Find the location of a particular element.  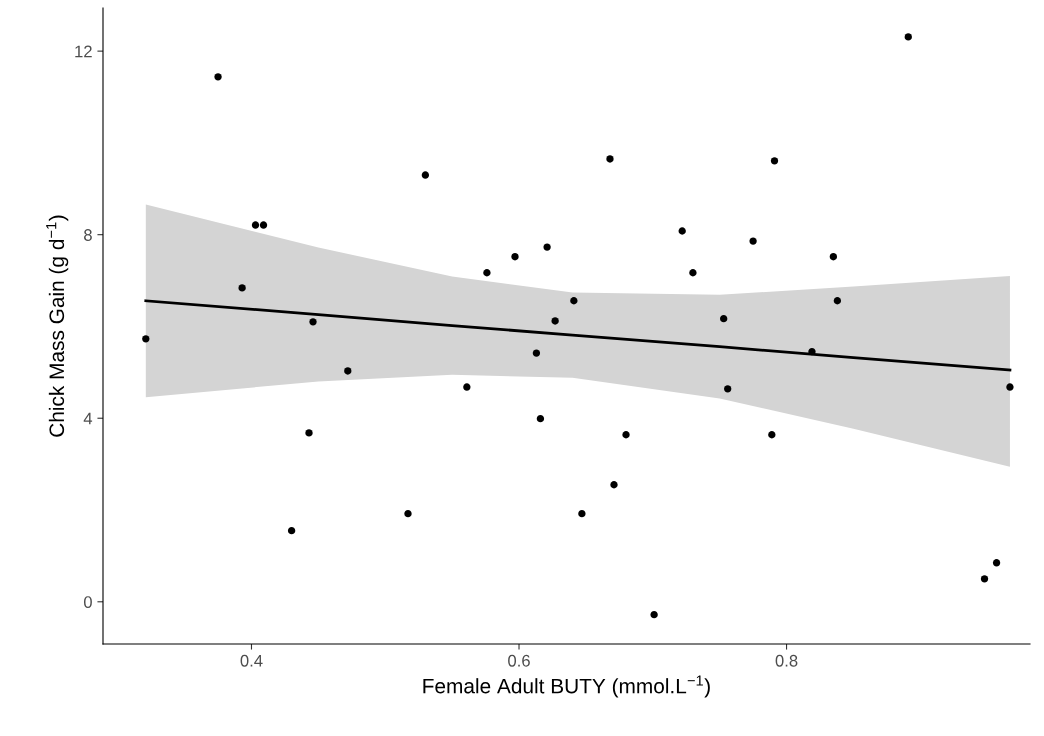

x-axis-title: Female Adult BUTY (mmol.L$^{−1}$) is located at coordinates (566, 686).